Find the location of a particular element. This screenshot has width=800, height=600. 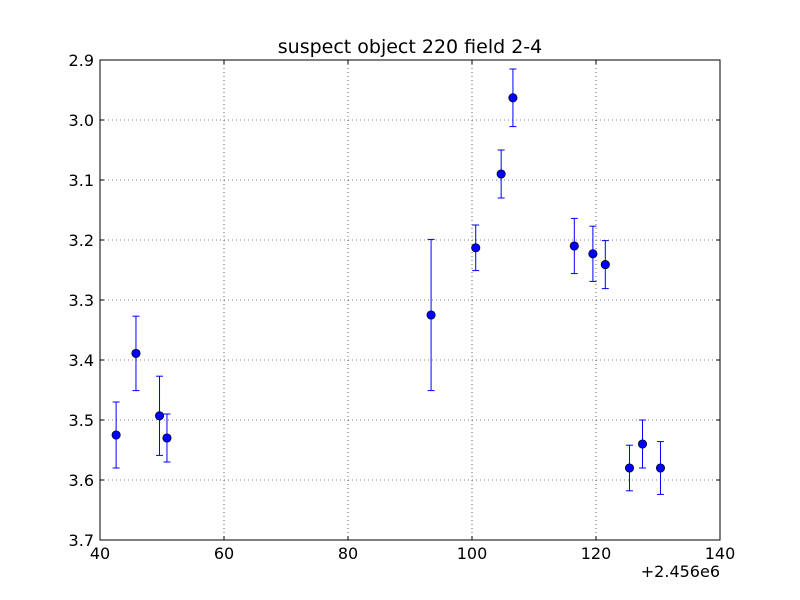

x-tick-label: 120 is located at coordinates (596, 553).